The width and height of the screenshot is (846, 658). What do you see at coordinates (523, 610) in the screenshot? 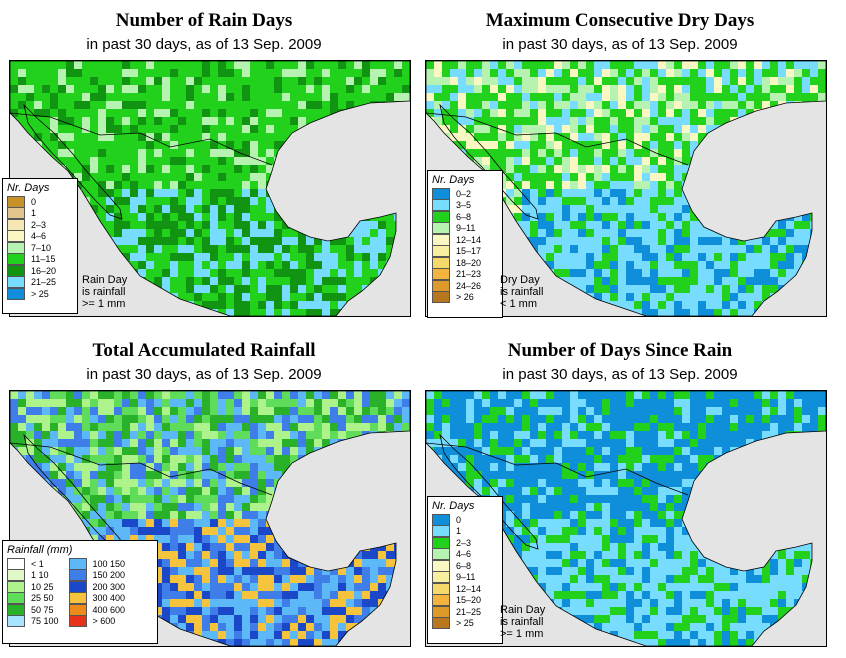
I see `note-line: Rain Day` at bounding box center [523, 610].